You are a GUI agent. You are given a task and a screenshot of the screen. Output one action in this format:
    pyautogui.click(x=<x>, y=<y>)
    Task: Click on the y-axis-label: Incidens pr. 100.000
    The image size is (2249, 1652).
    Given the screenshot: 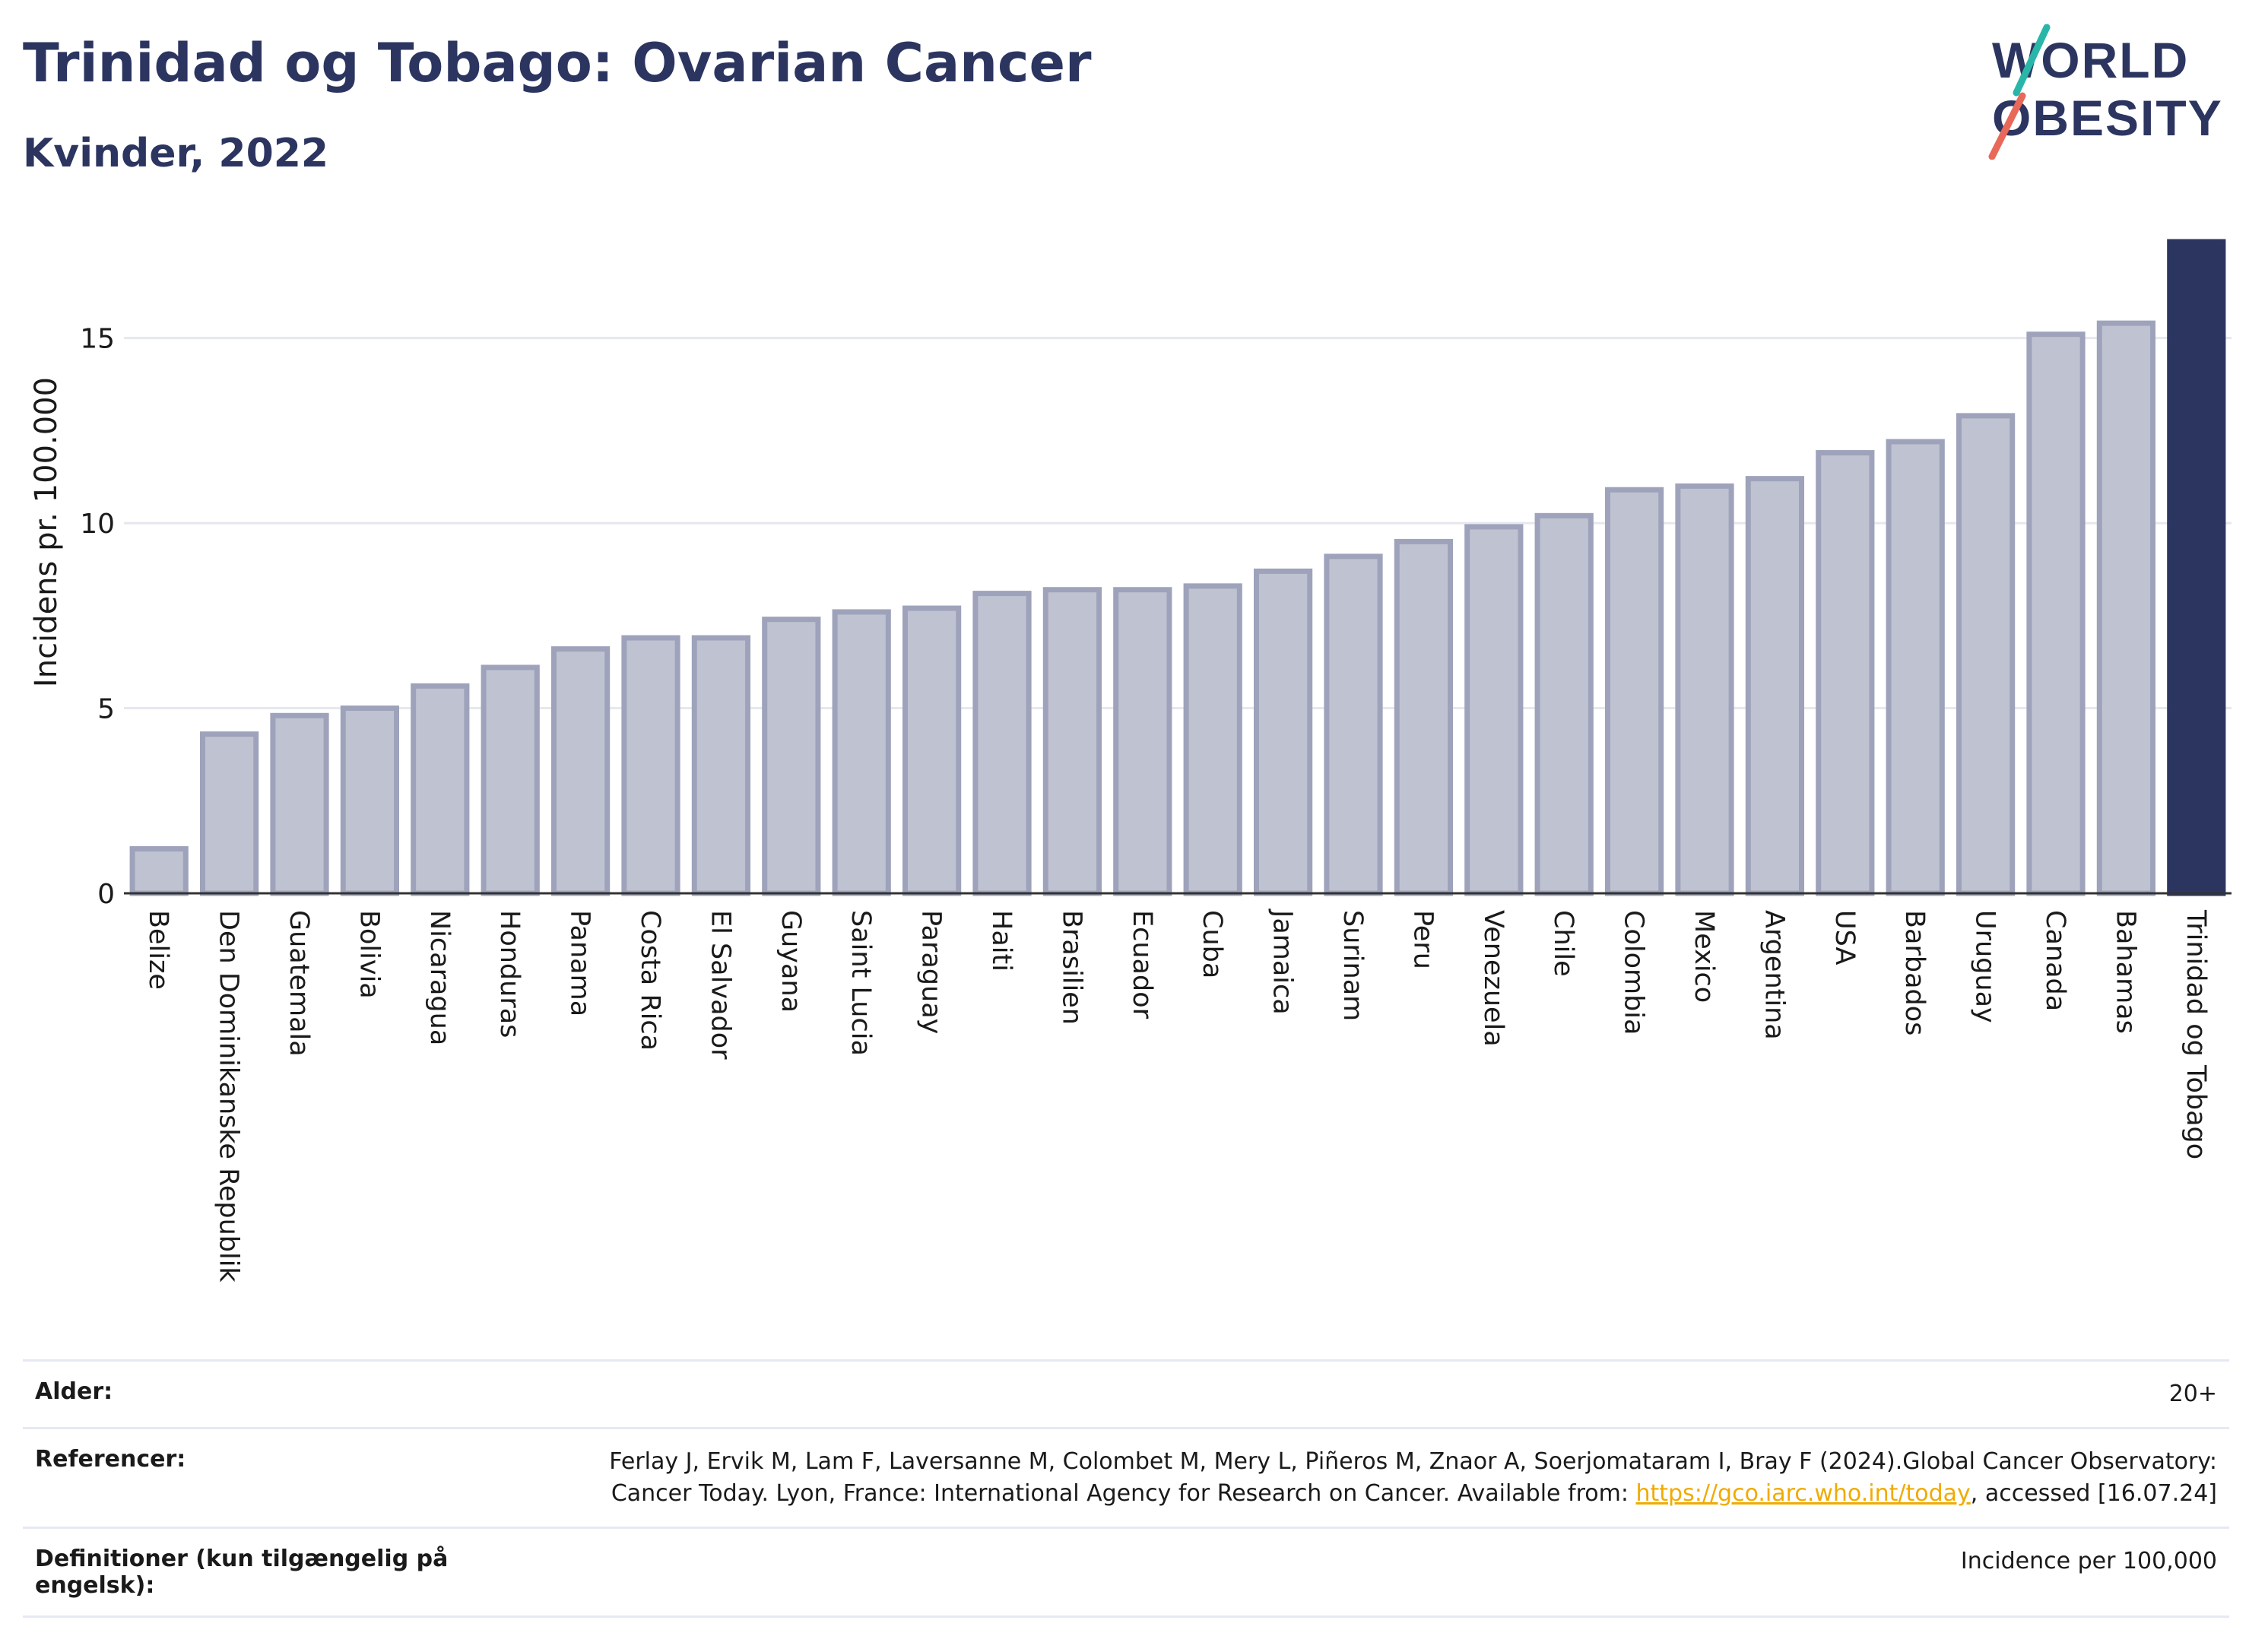 What is the action you would take?
    pyautogui.click(x=46, y=532)
    